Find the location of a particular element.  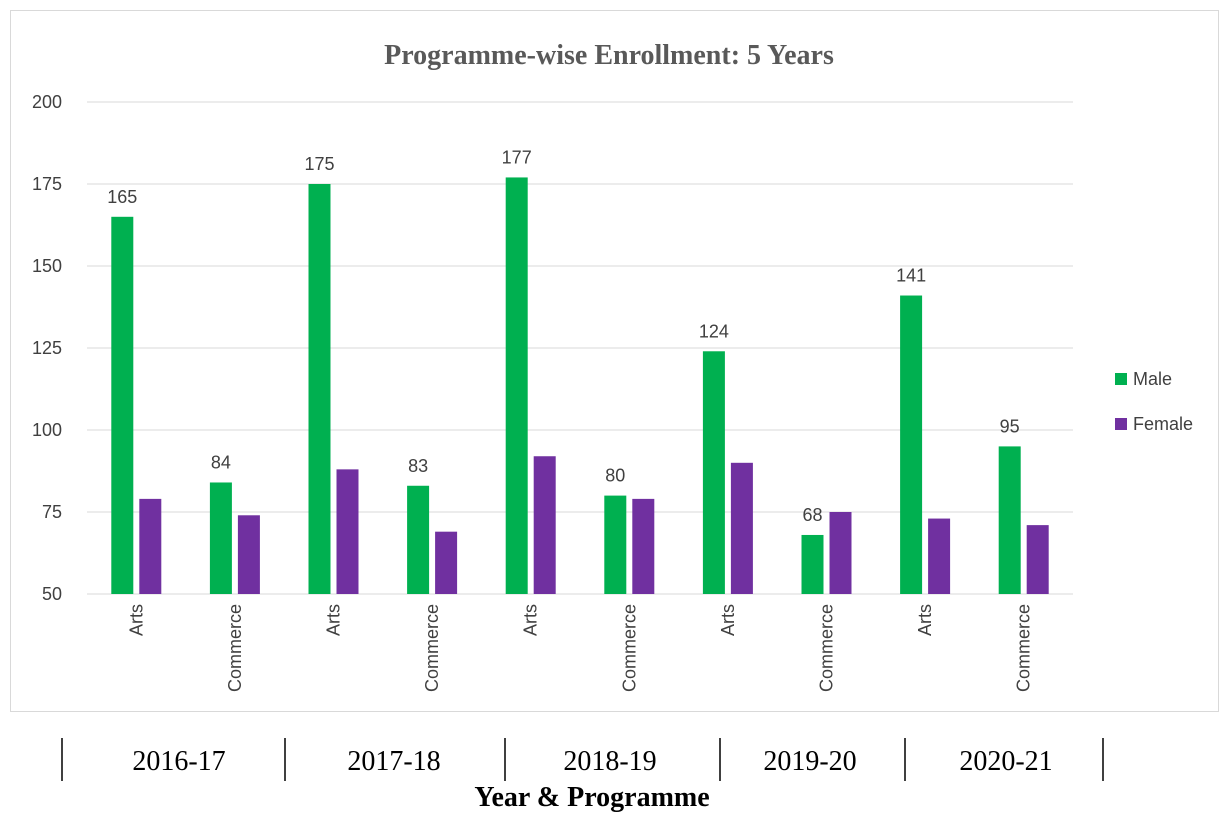

data-label-male: 95 is located at coordinates (1010, 426).